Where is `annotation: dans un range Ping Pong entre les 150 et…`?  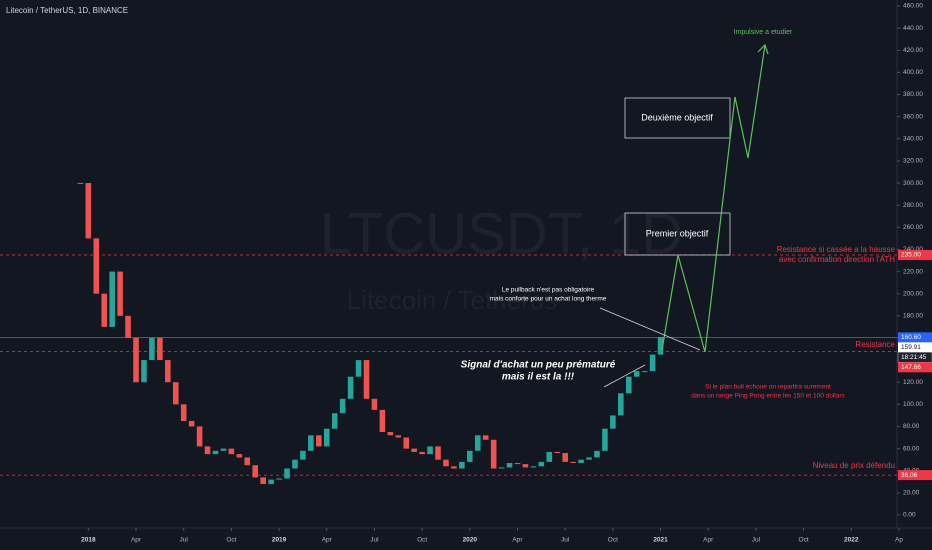 annotation: dans un range Ping Pong entre les 150 et… is located at coordinates (768, 396).